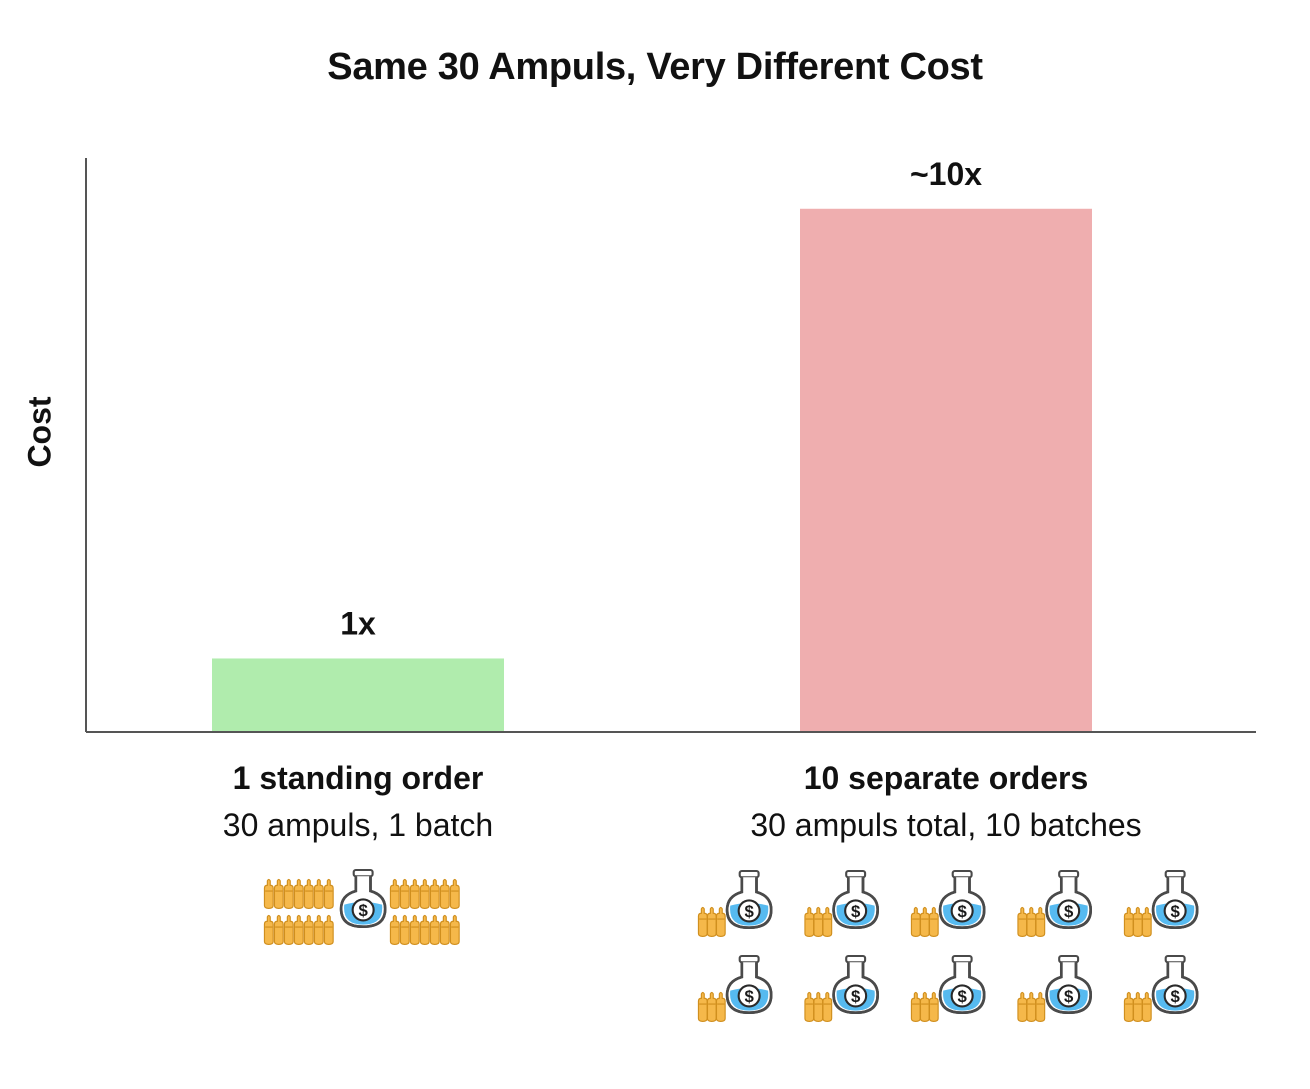  What do you see at coordinates (655, 67) in the screenshot?
I see `chart-title: Same 30 Ampuls, Very Different Cost` at bounding box center [655, 67].